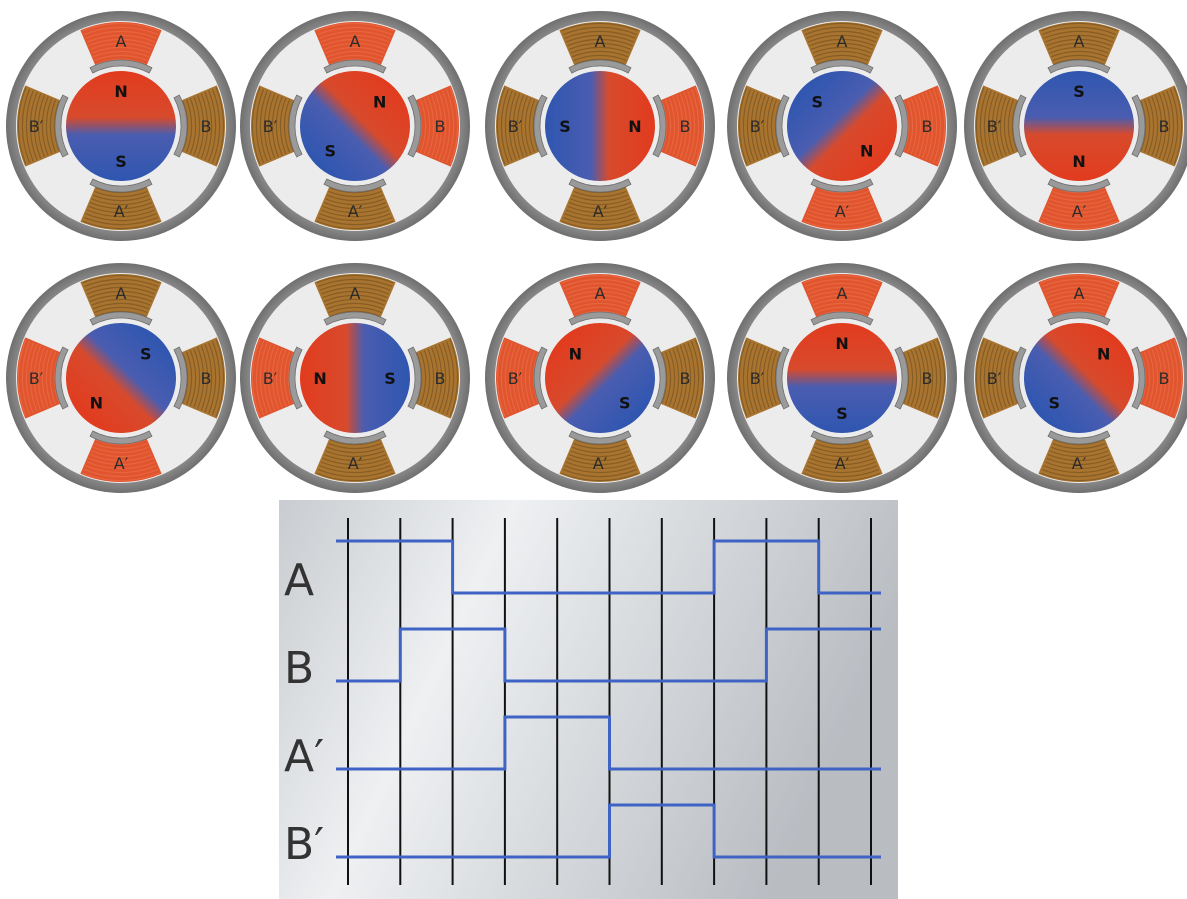 Image resolution: width=1187 pixels, height=899 pixels. I want to click on motor-step-8: A B A′ B′ N S, so click(600, 378).